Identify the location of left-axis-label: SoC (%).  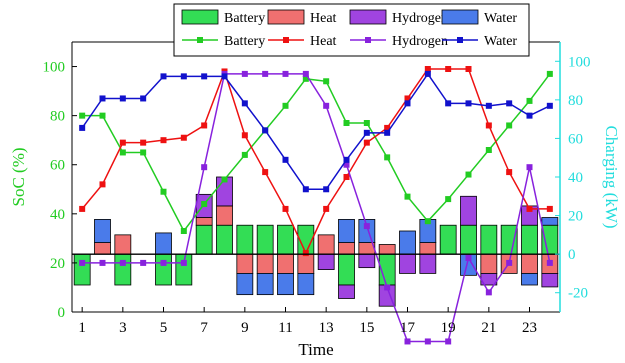
(18, 176).